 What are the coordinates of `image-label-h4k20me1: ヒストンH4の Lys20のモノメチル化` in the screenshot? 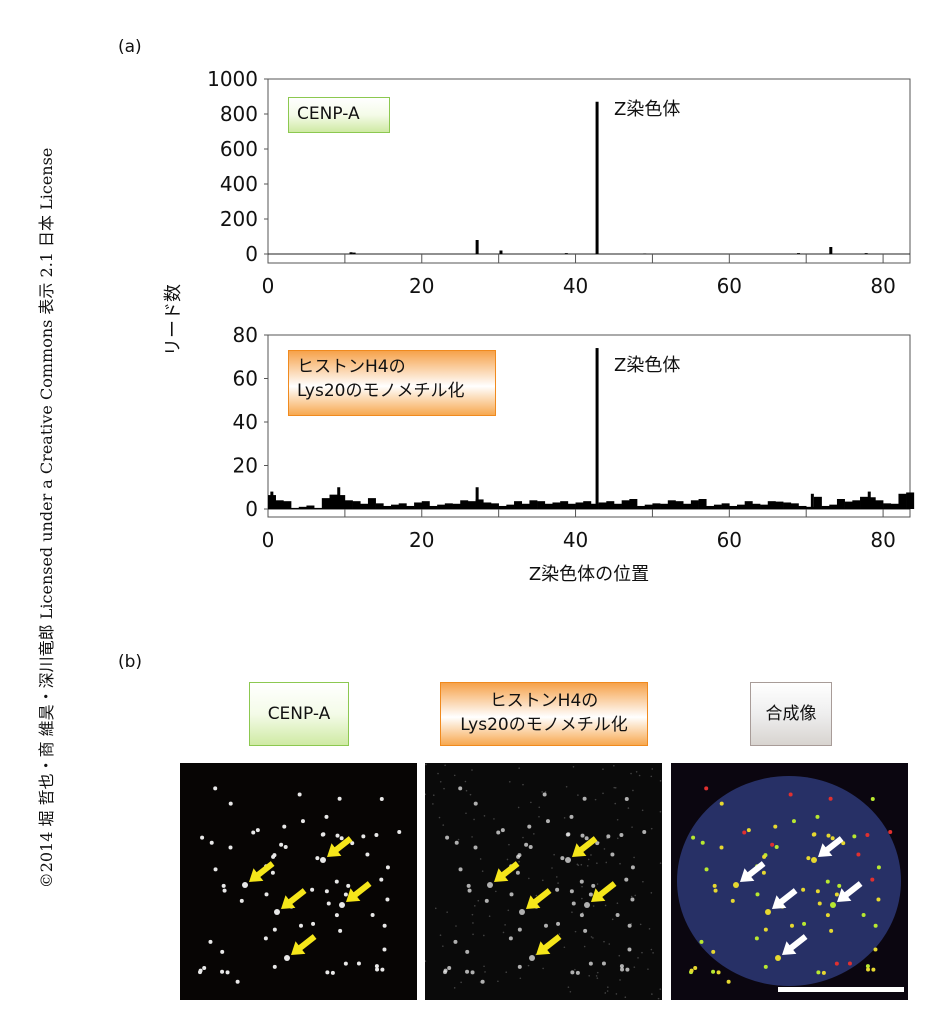 It's located at (544, 714).